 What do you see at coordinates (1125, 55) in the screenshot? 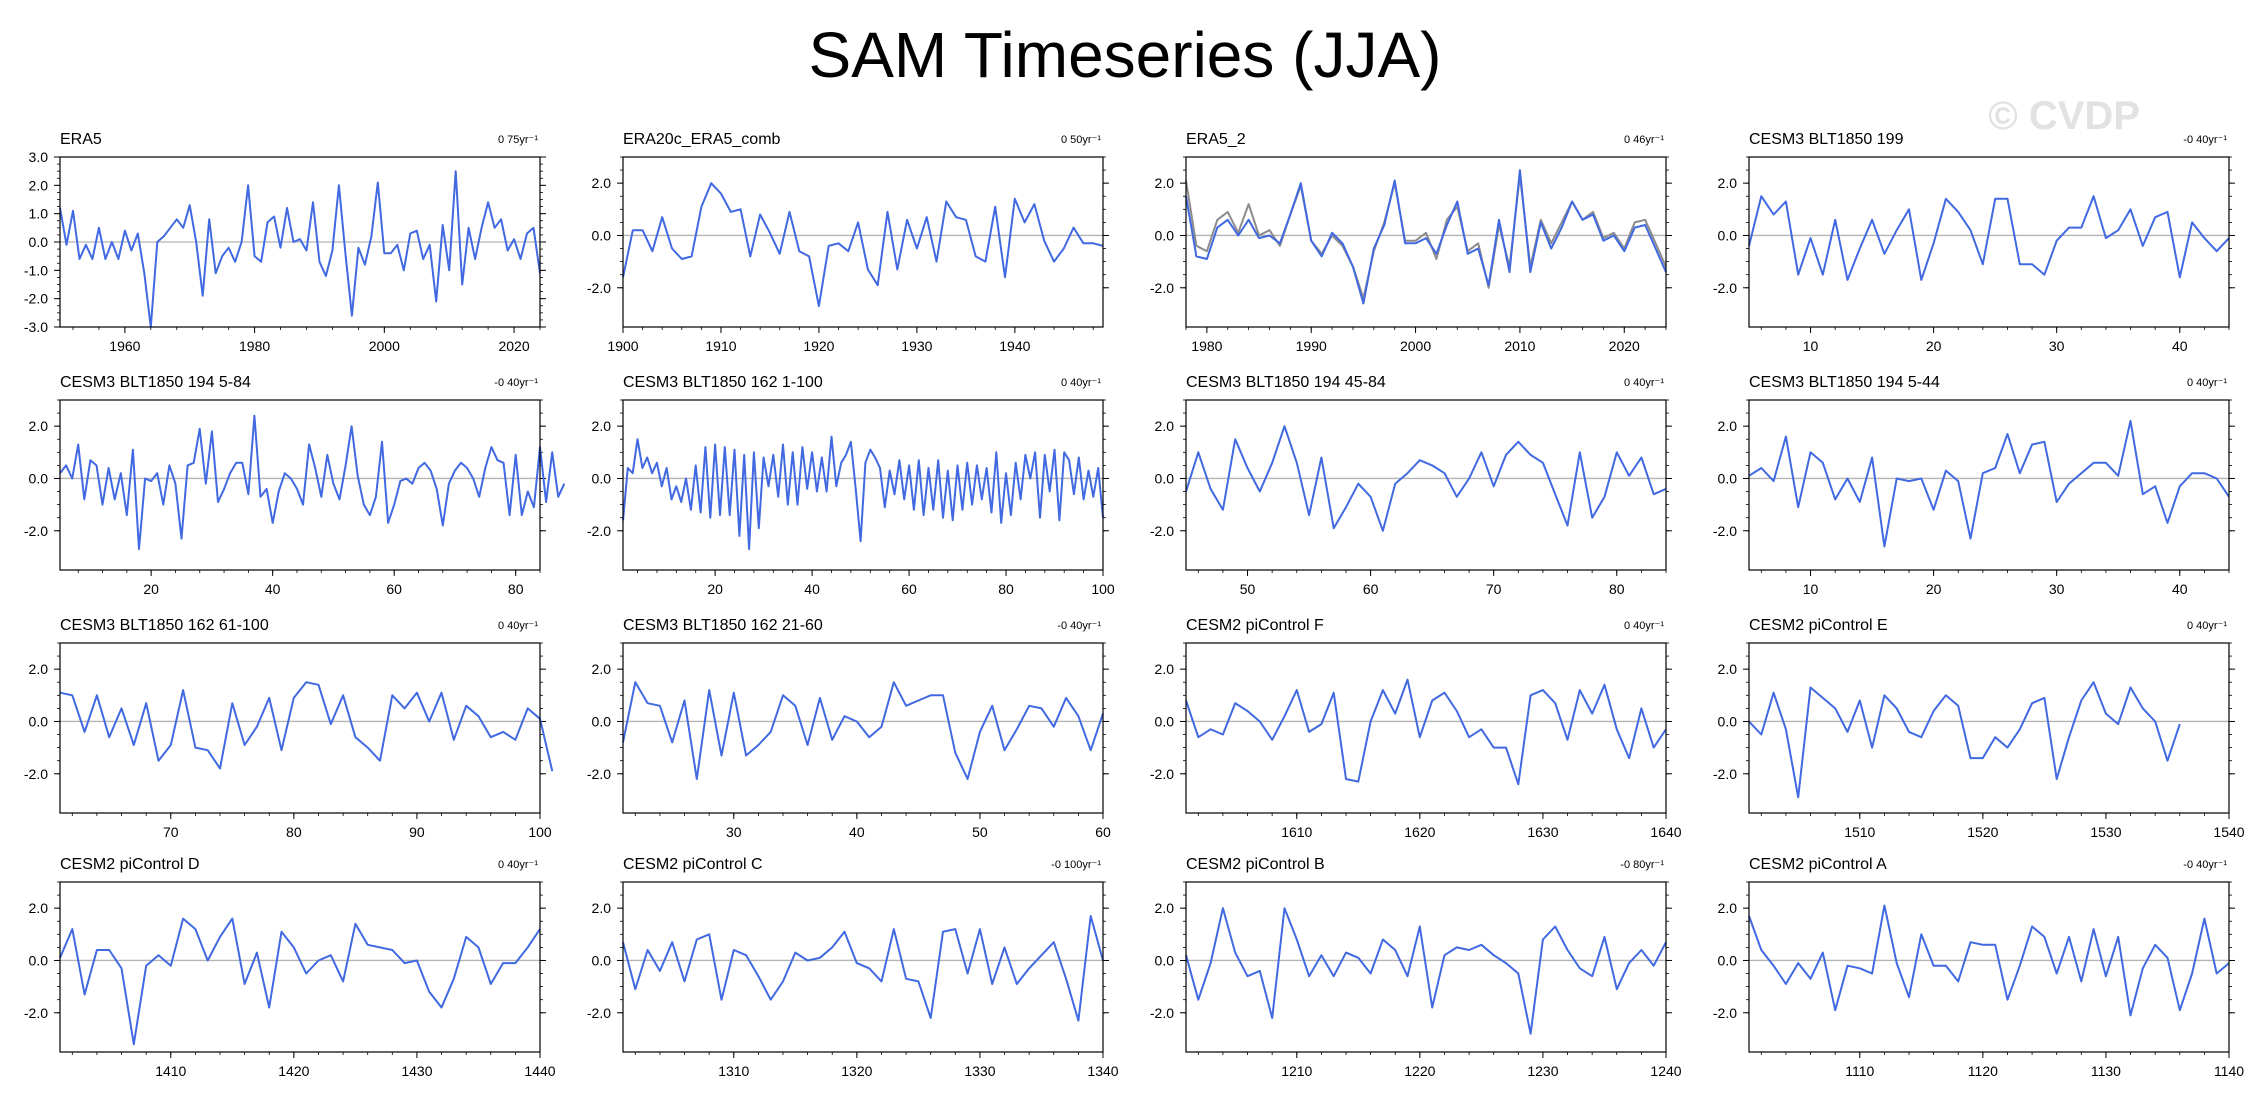
I see `page-title: SAM Timeseries (JJA)` at bounding box center [1125, 55].